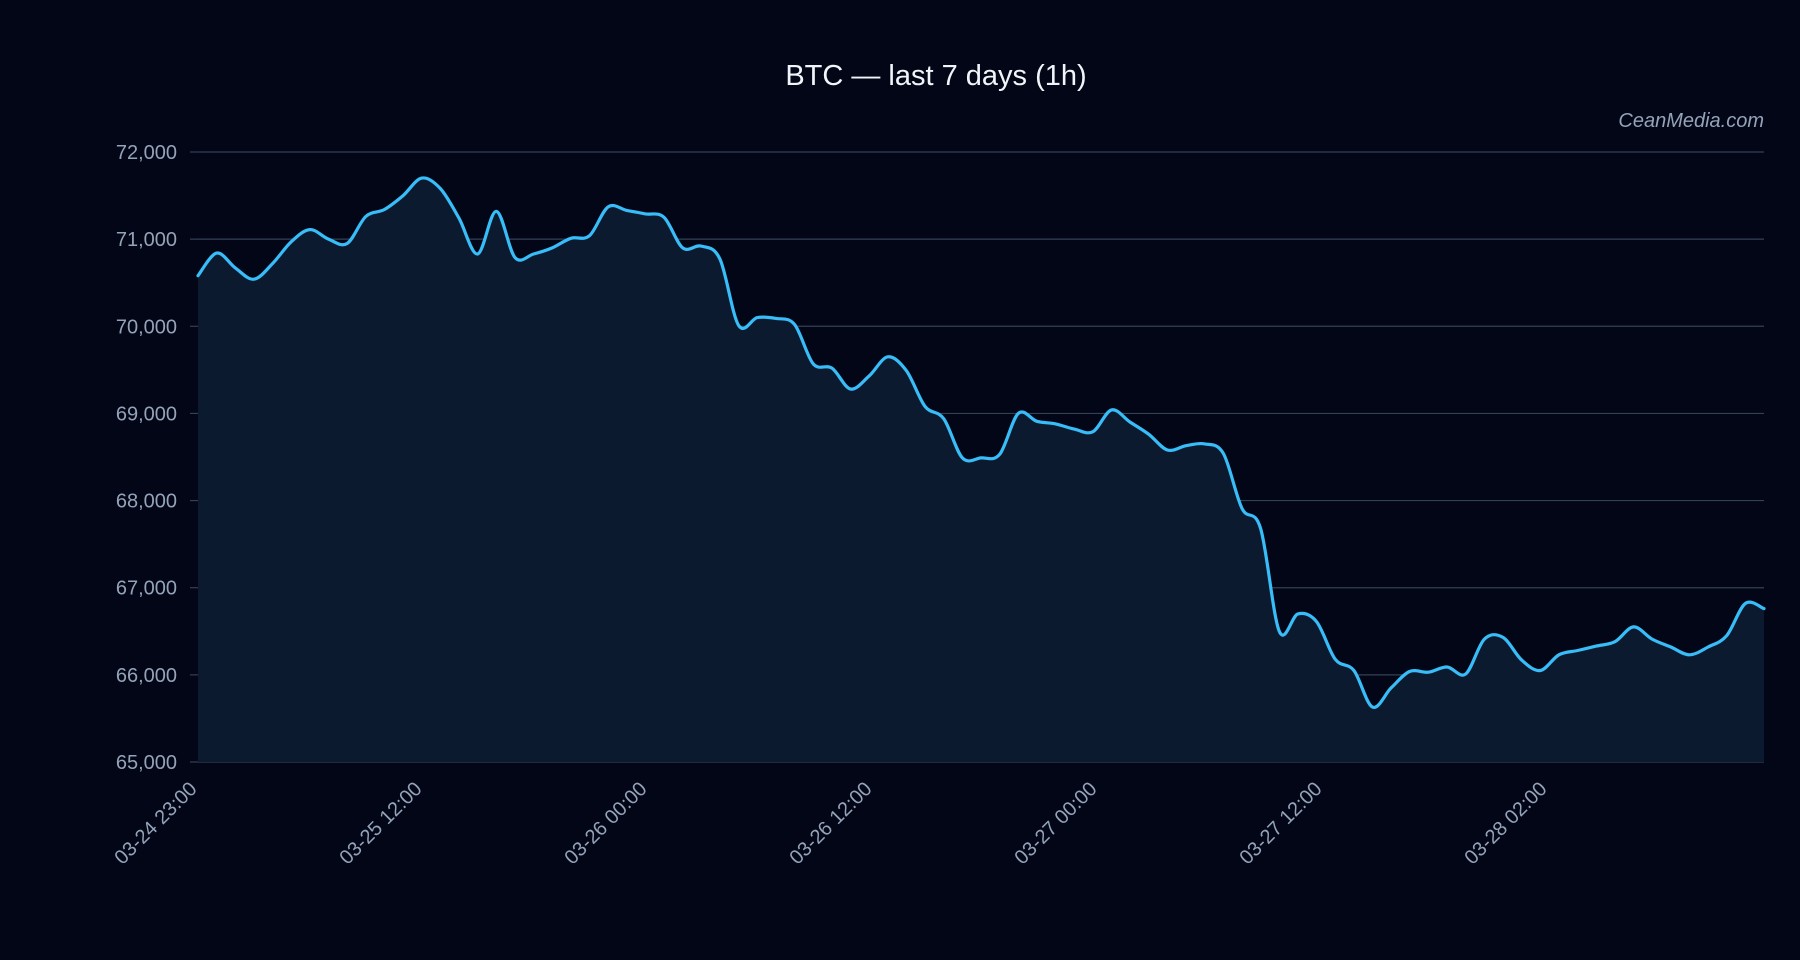 The image size is (1800, 960). I want to click on y-tick-label: 68,000, so click(146, 502).